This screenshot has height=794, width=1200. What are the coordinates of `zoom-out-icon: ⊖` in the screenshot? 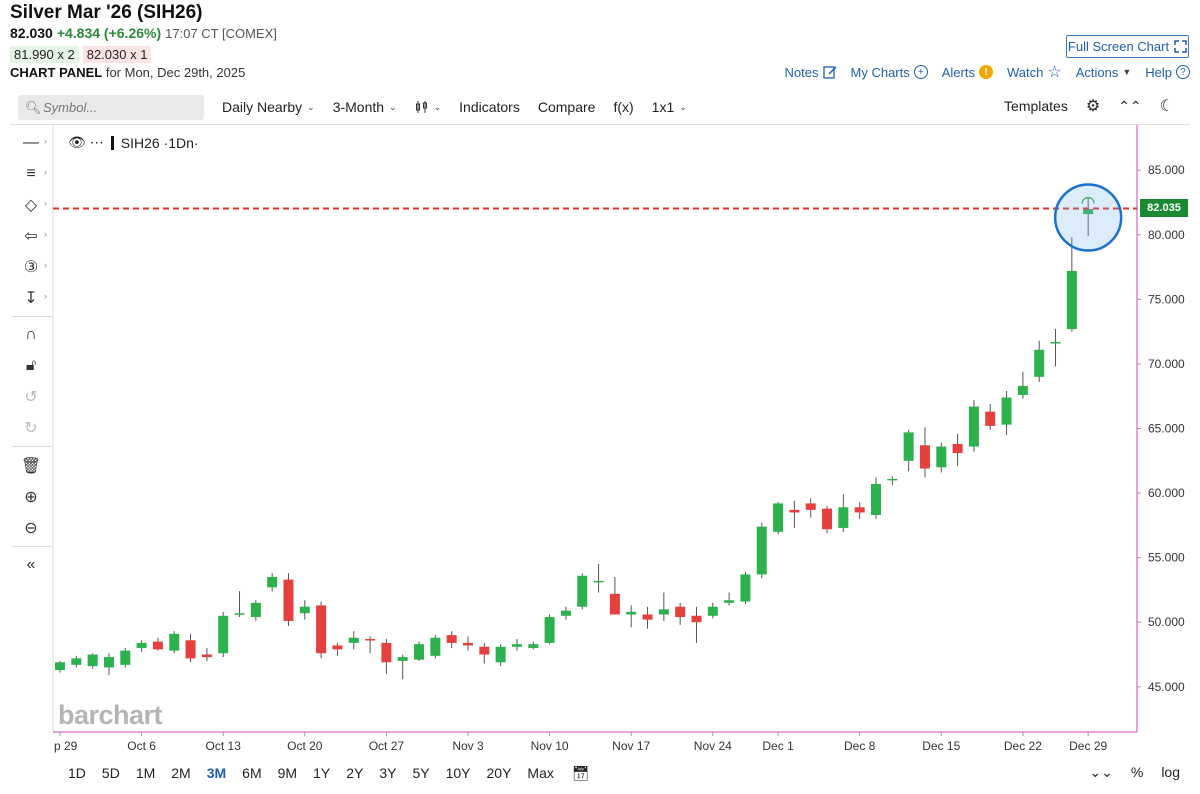 It's located at (31, 528).